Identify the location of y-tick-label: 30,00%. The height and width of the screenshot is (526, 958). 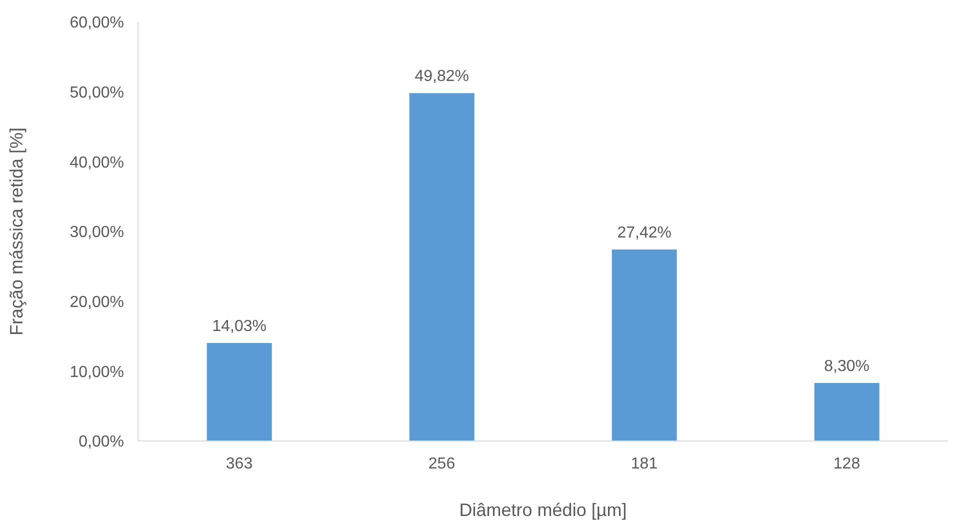
(97, 233).